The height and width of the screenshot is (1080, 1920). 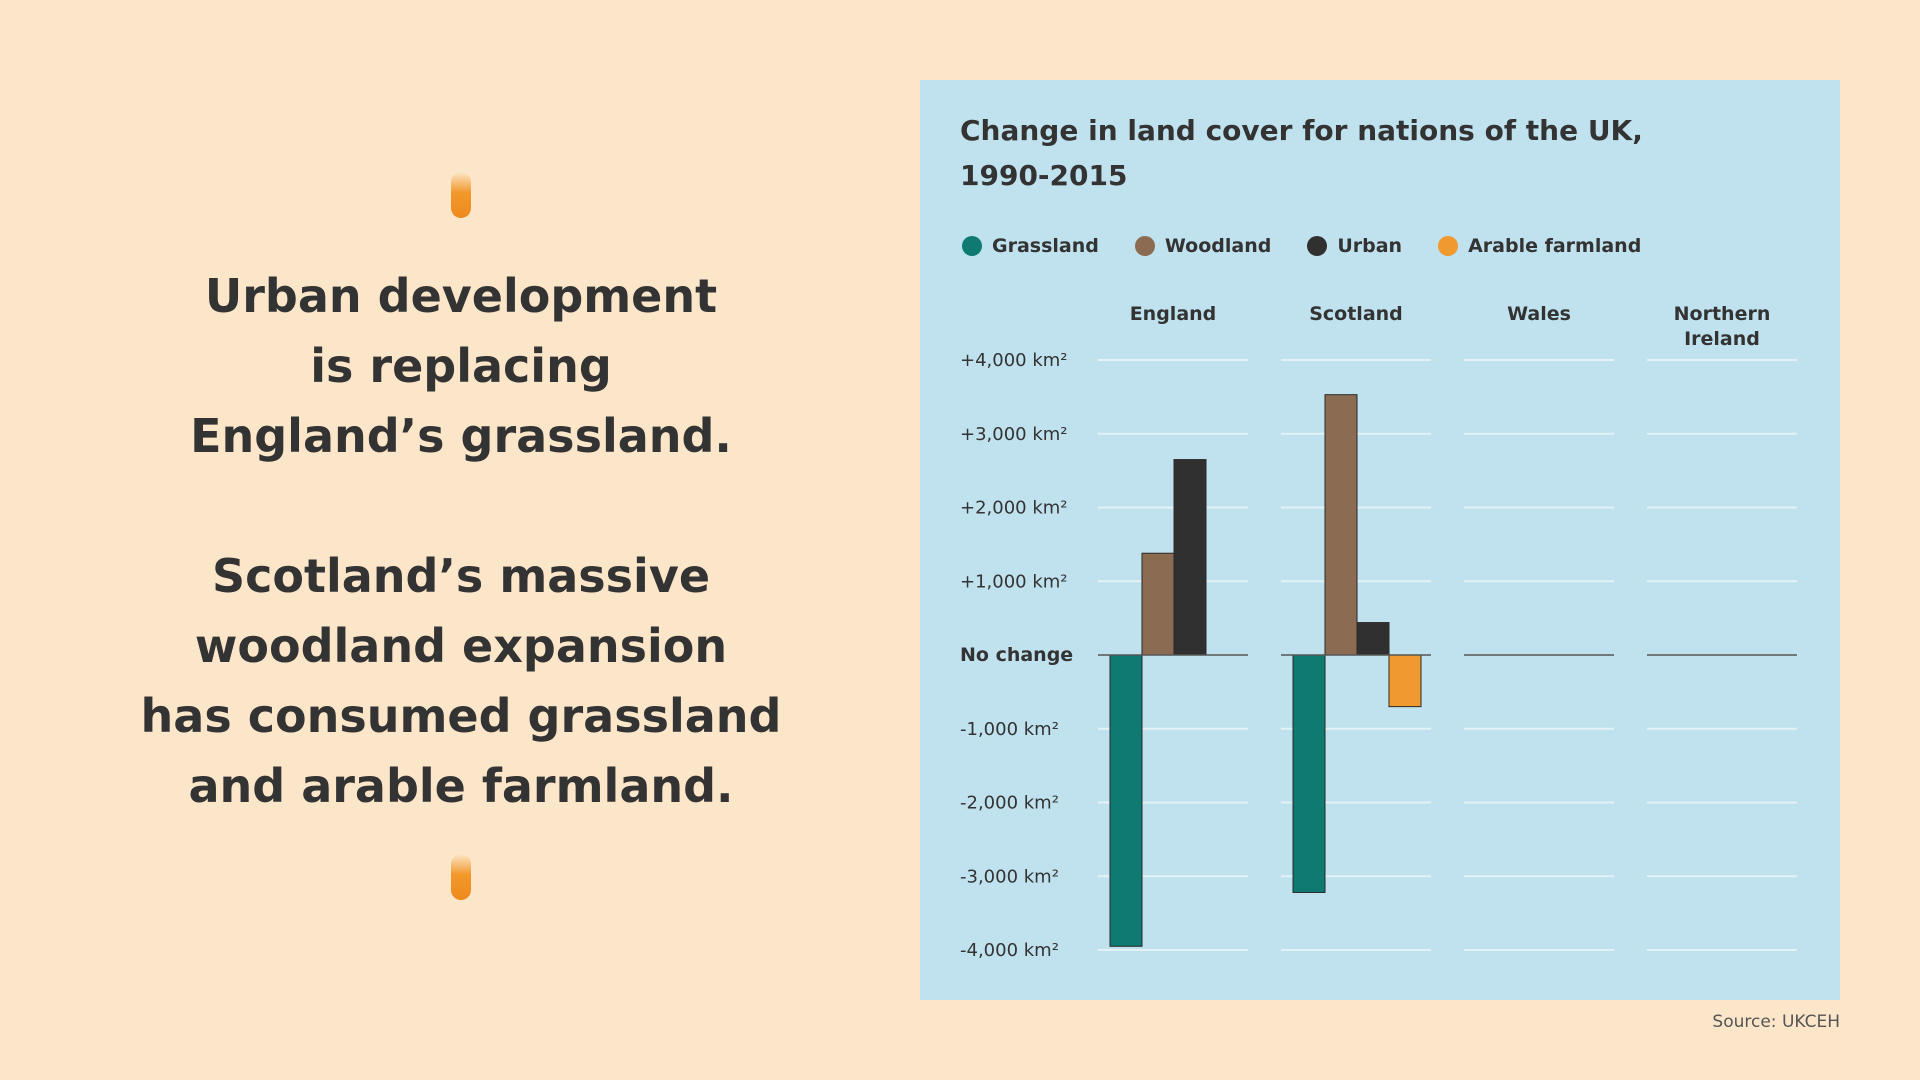 What do you see at coordinates (461, 576) in the screenshot?
I see `headline-line: Scotland’s massive` at bounding box center [461, 576].